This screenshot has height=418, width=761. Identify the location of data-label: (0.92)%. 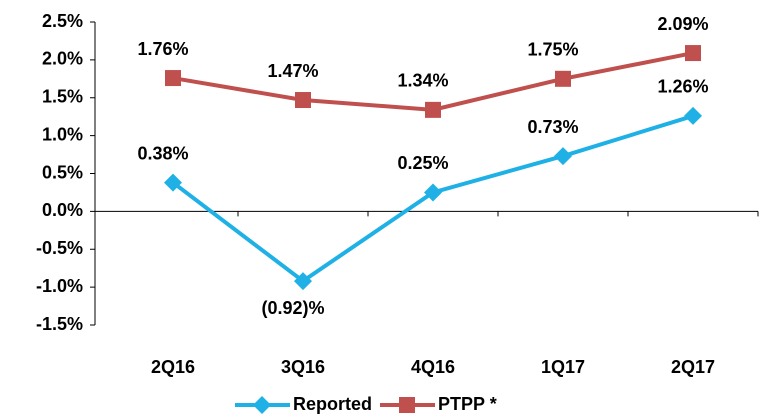
(292, 308).